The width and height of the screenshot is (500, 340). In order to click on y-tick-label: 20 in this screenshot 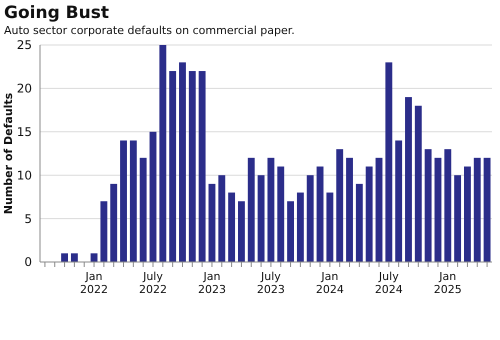, I will do `click(24, 89)`.